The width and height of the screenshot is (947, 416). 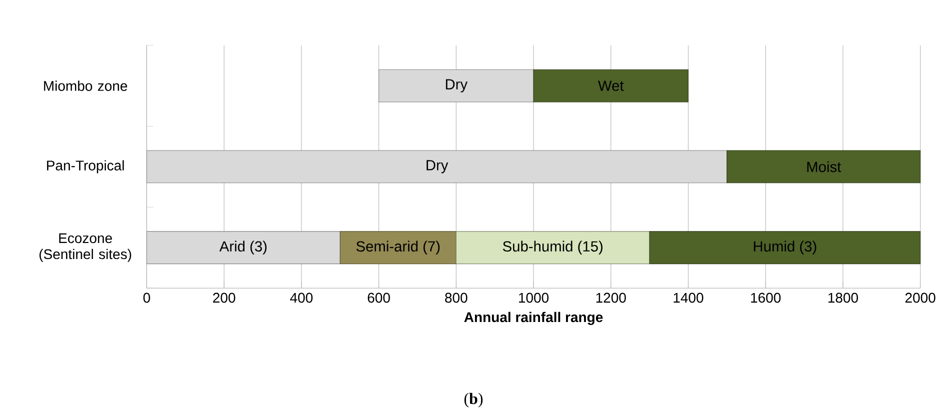 What do you see at coordinates (552, 247) in the screenshot?
I see `series-label: Sub-humid (15)` at bounding box center [552, 247].